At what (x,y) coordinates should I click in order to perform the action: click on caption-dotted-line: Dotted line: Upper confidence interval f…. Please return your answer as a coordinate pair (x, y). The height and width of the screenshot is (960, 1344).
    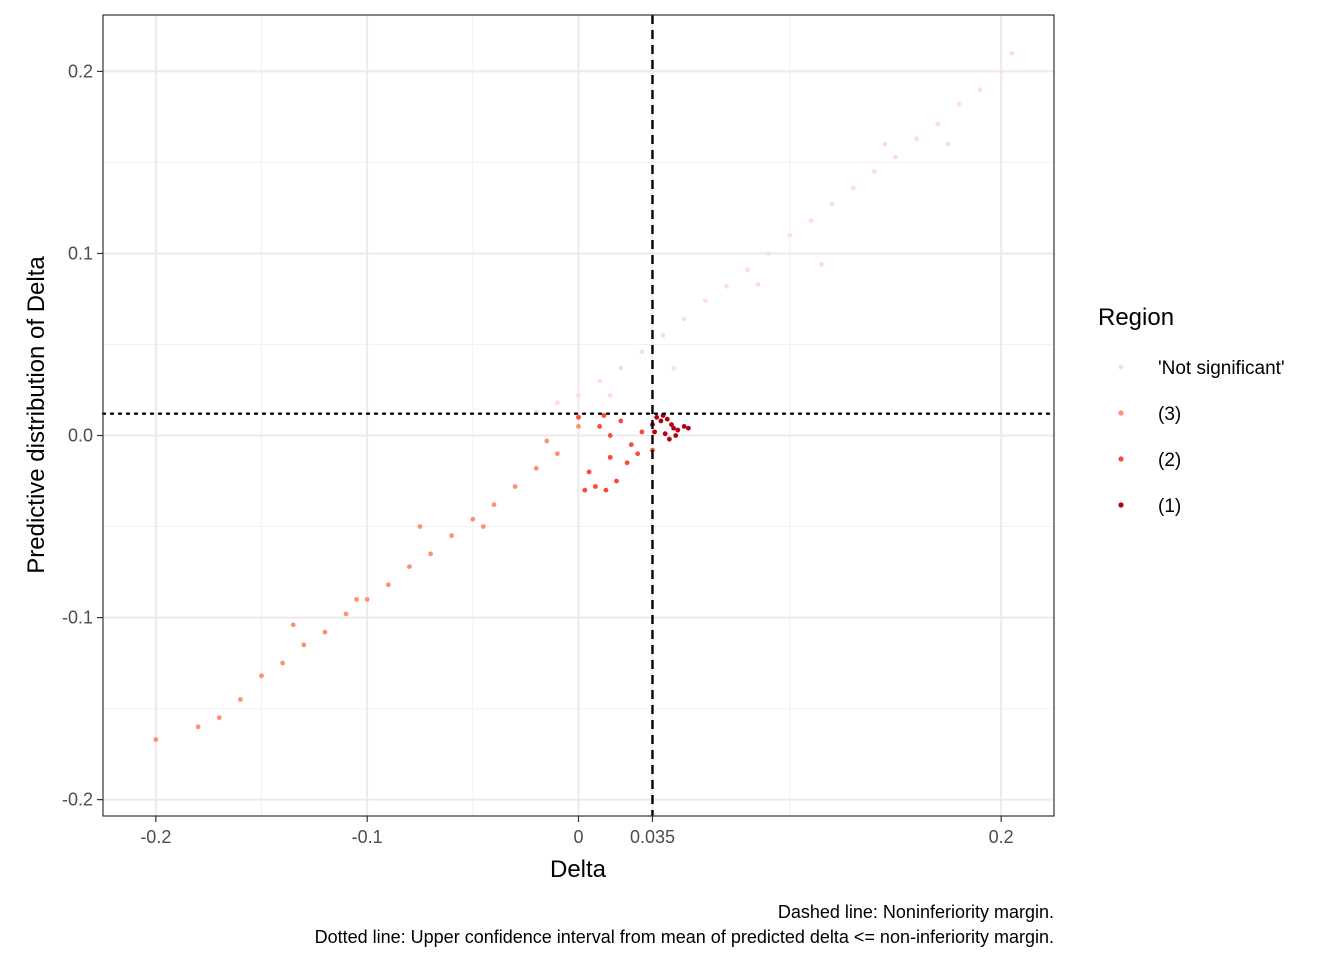
    Looking at the image, I should click on (684, 937).